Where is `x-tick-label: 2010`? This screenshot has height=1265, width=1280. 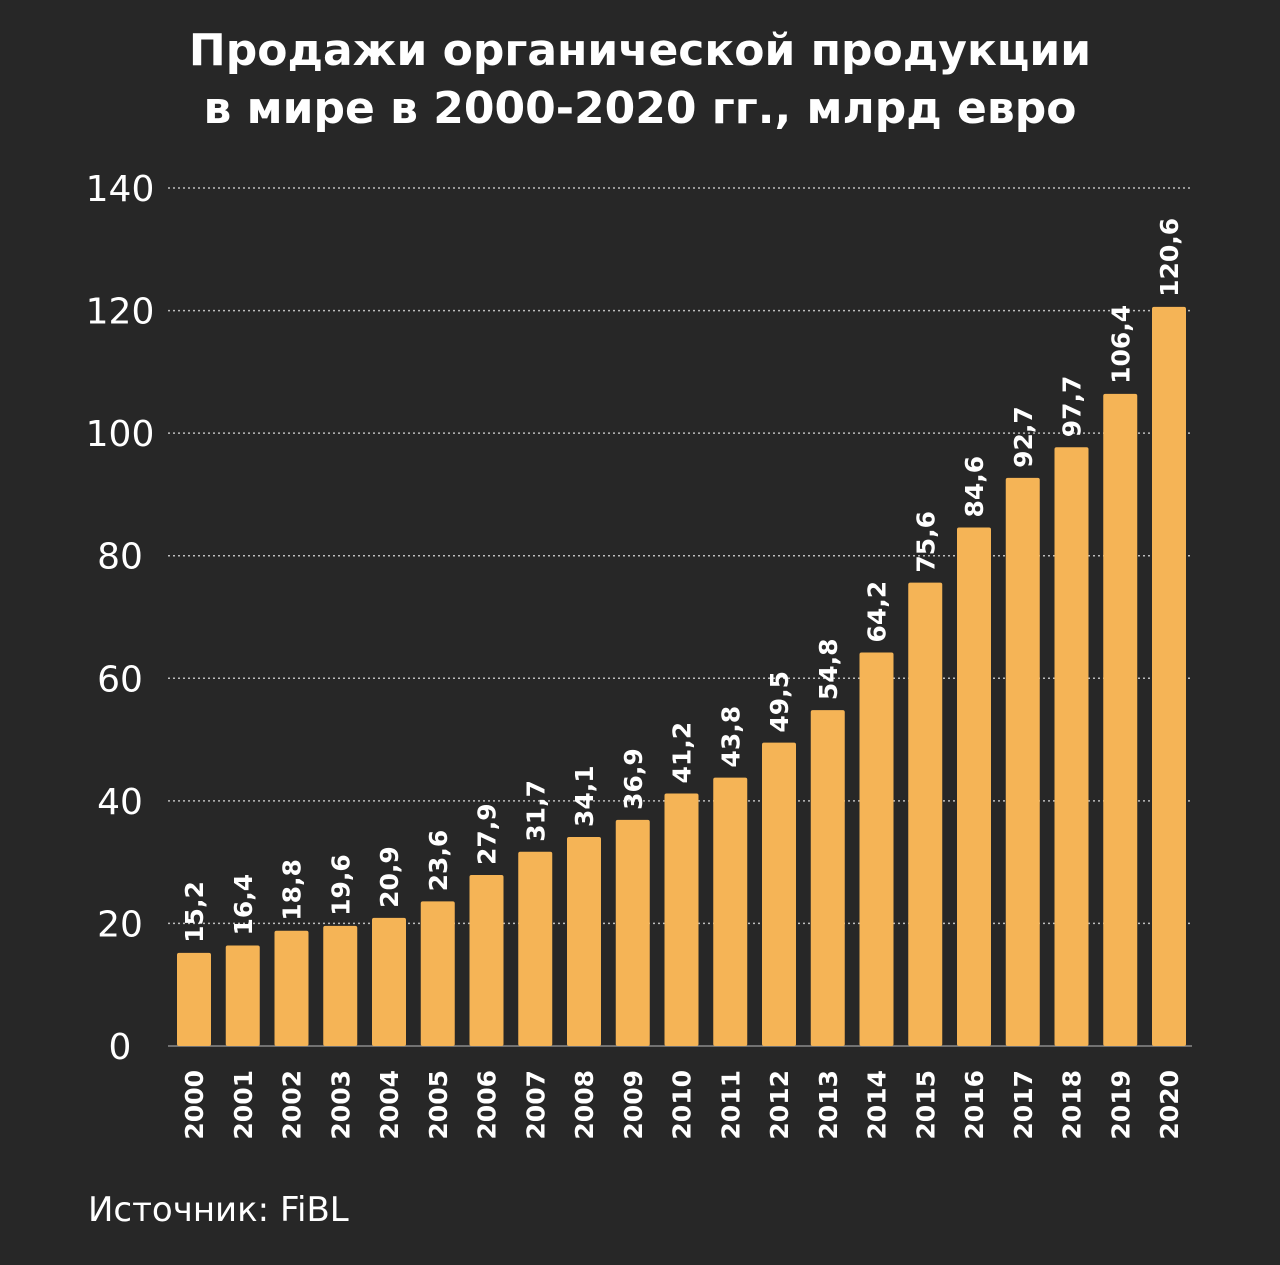 x-tick-label: 2010 is located at coordinates (682, 1105).